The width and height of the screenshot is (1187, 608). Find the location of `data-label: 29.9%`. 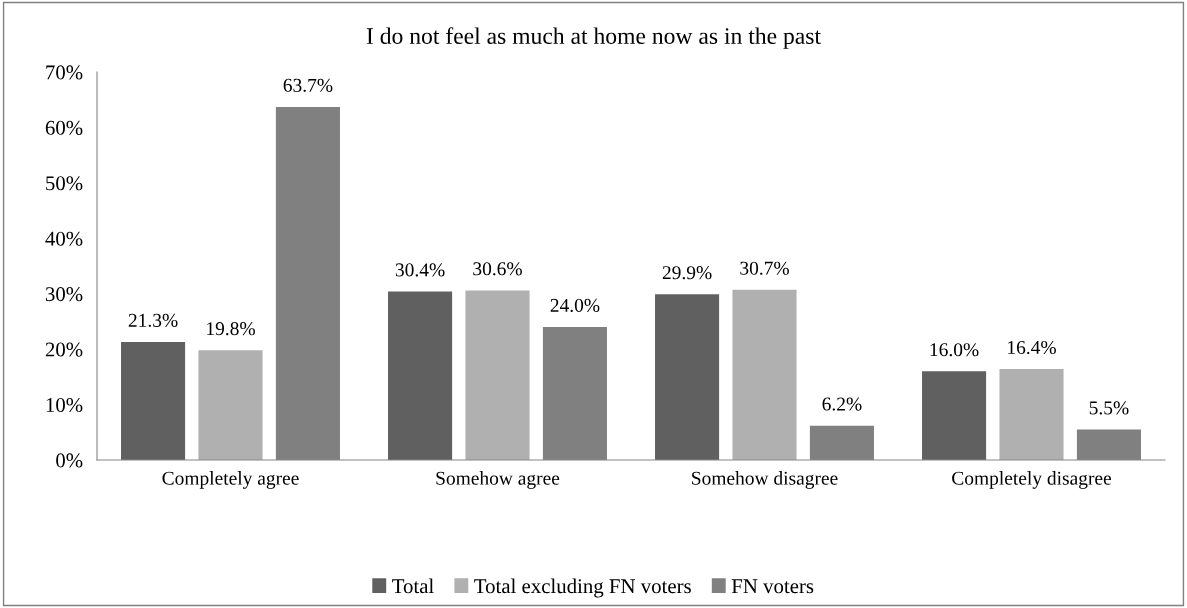

data-label: 29.9% is located at coordinates (687, 273).